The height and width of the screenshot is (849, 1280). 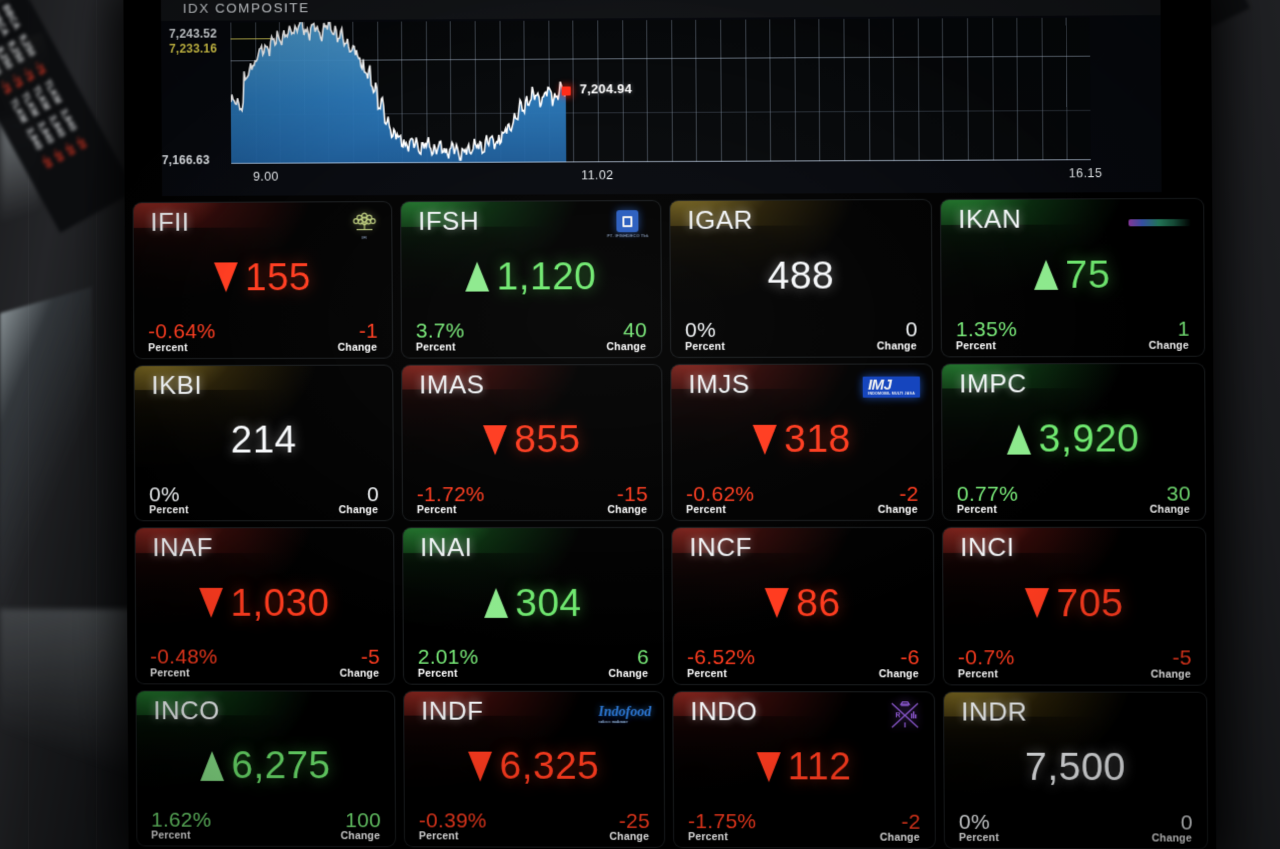 I want to click on stock-tile: IGAR 488 0% Percent 0 Change, so click(x=801, y=278).